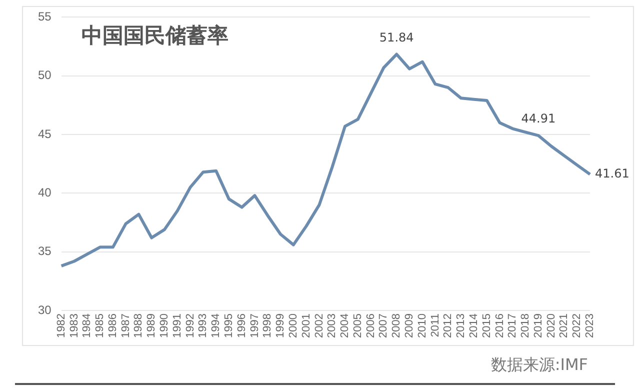 Image resolution: width=640 pixels, height=389 pixels. What do you see at coordinates (577, 326) in the screenshot?
I see `x-tick-label: 2022` at bounding box center [577, 326].